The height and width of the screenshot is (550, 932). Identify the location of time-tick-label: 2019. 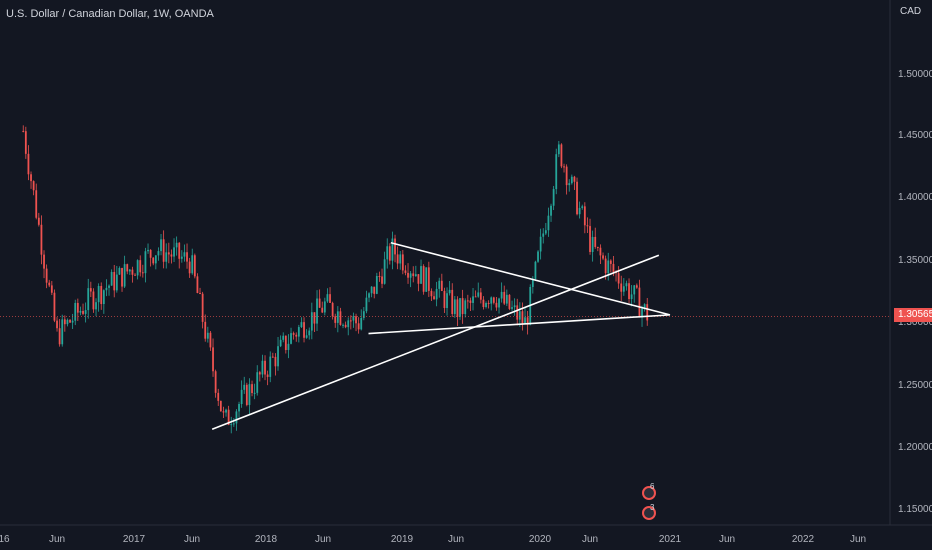
(402, 539).